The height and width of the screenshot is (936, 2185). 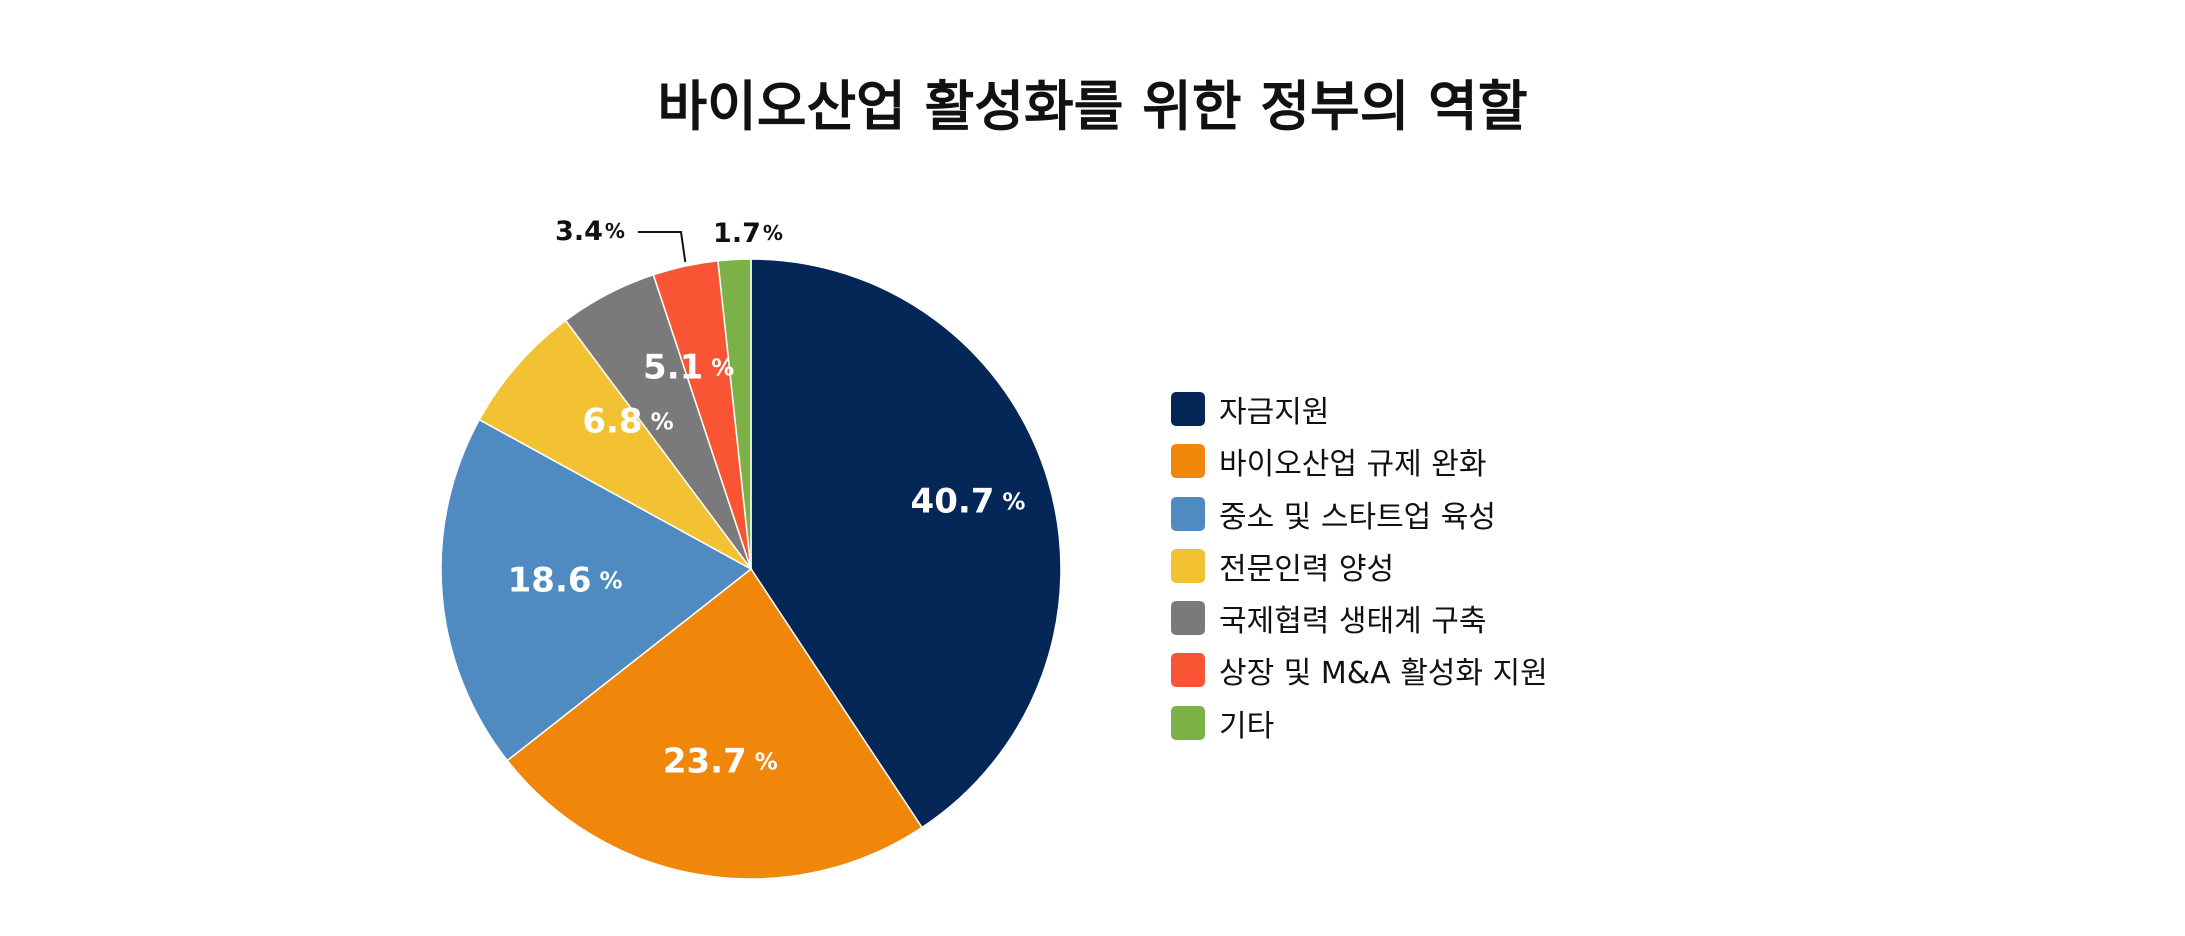 I want to click on chart-title: 바이오산업 활성화를 위한 정부의 역할, so click(x=1092, y=106).